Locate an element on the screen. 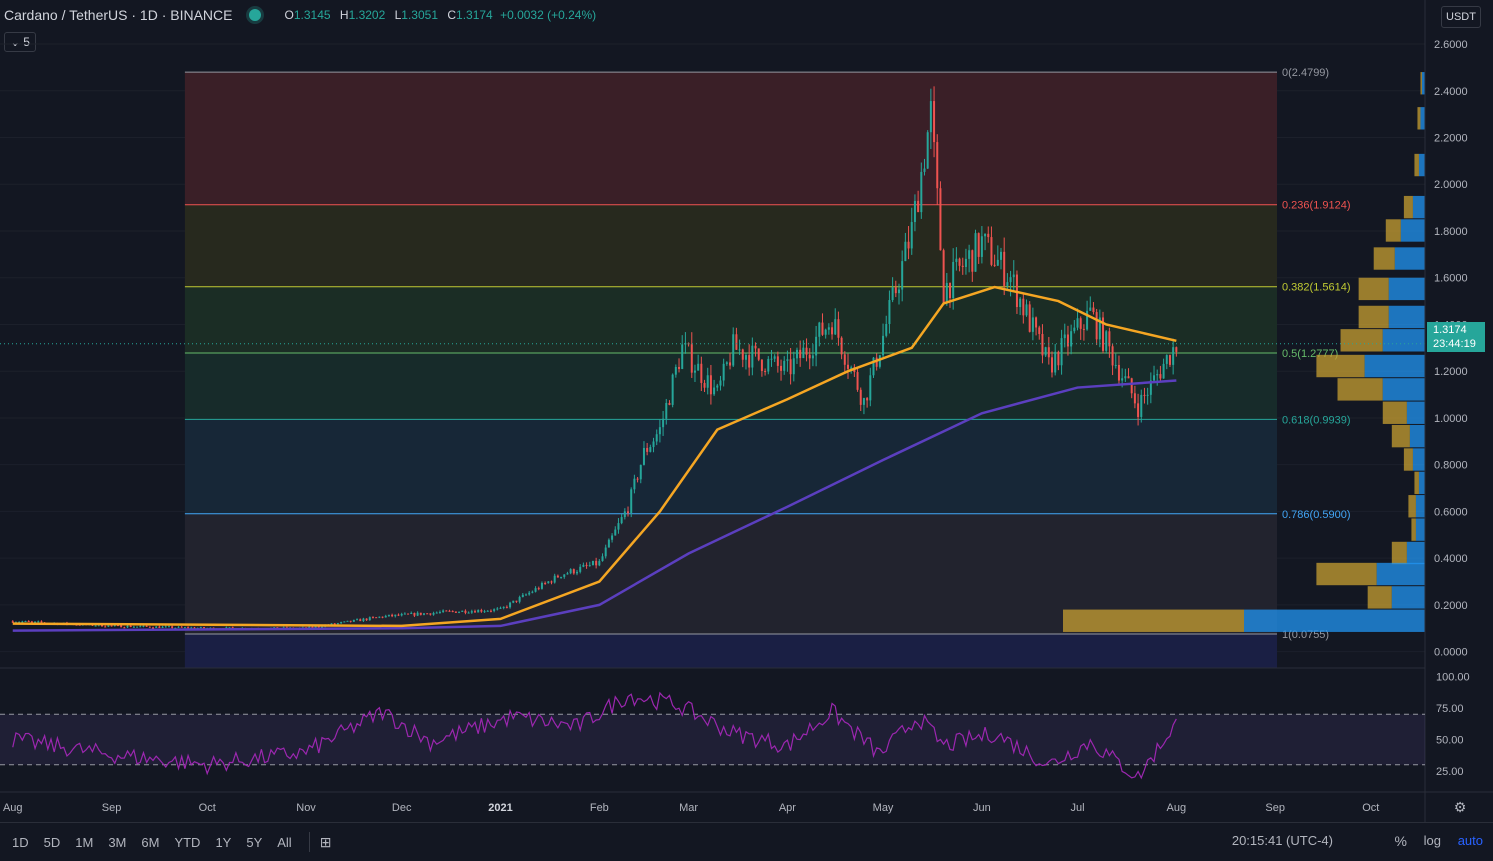 This screenshot has width=1493, height=861. timeframe-5y: 5Y is located at coordinates (254, 842).